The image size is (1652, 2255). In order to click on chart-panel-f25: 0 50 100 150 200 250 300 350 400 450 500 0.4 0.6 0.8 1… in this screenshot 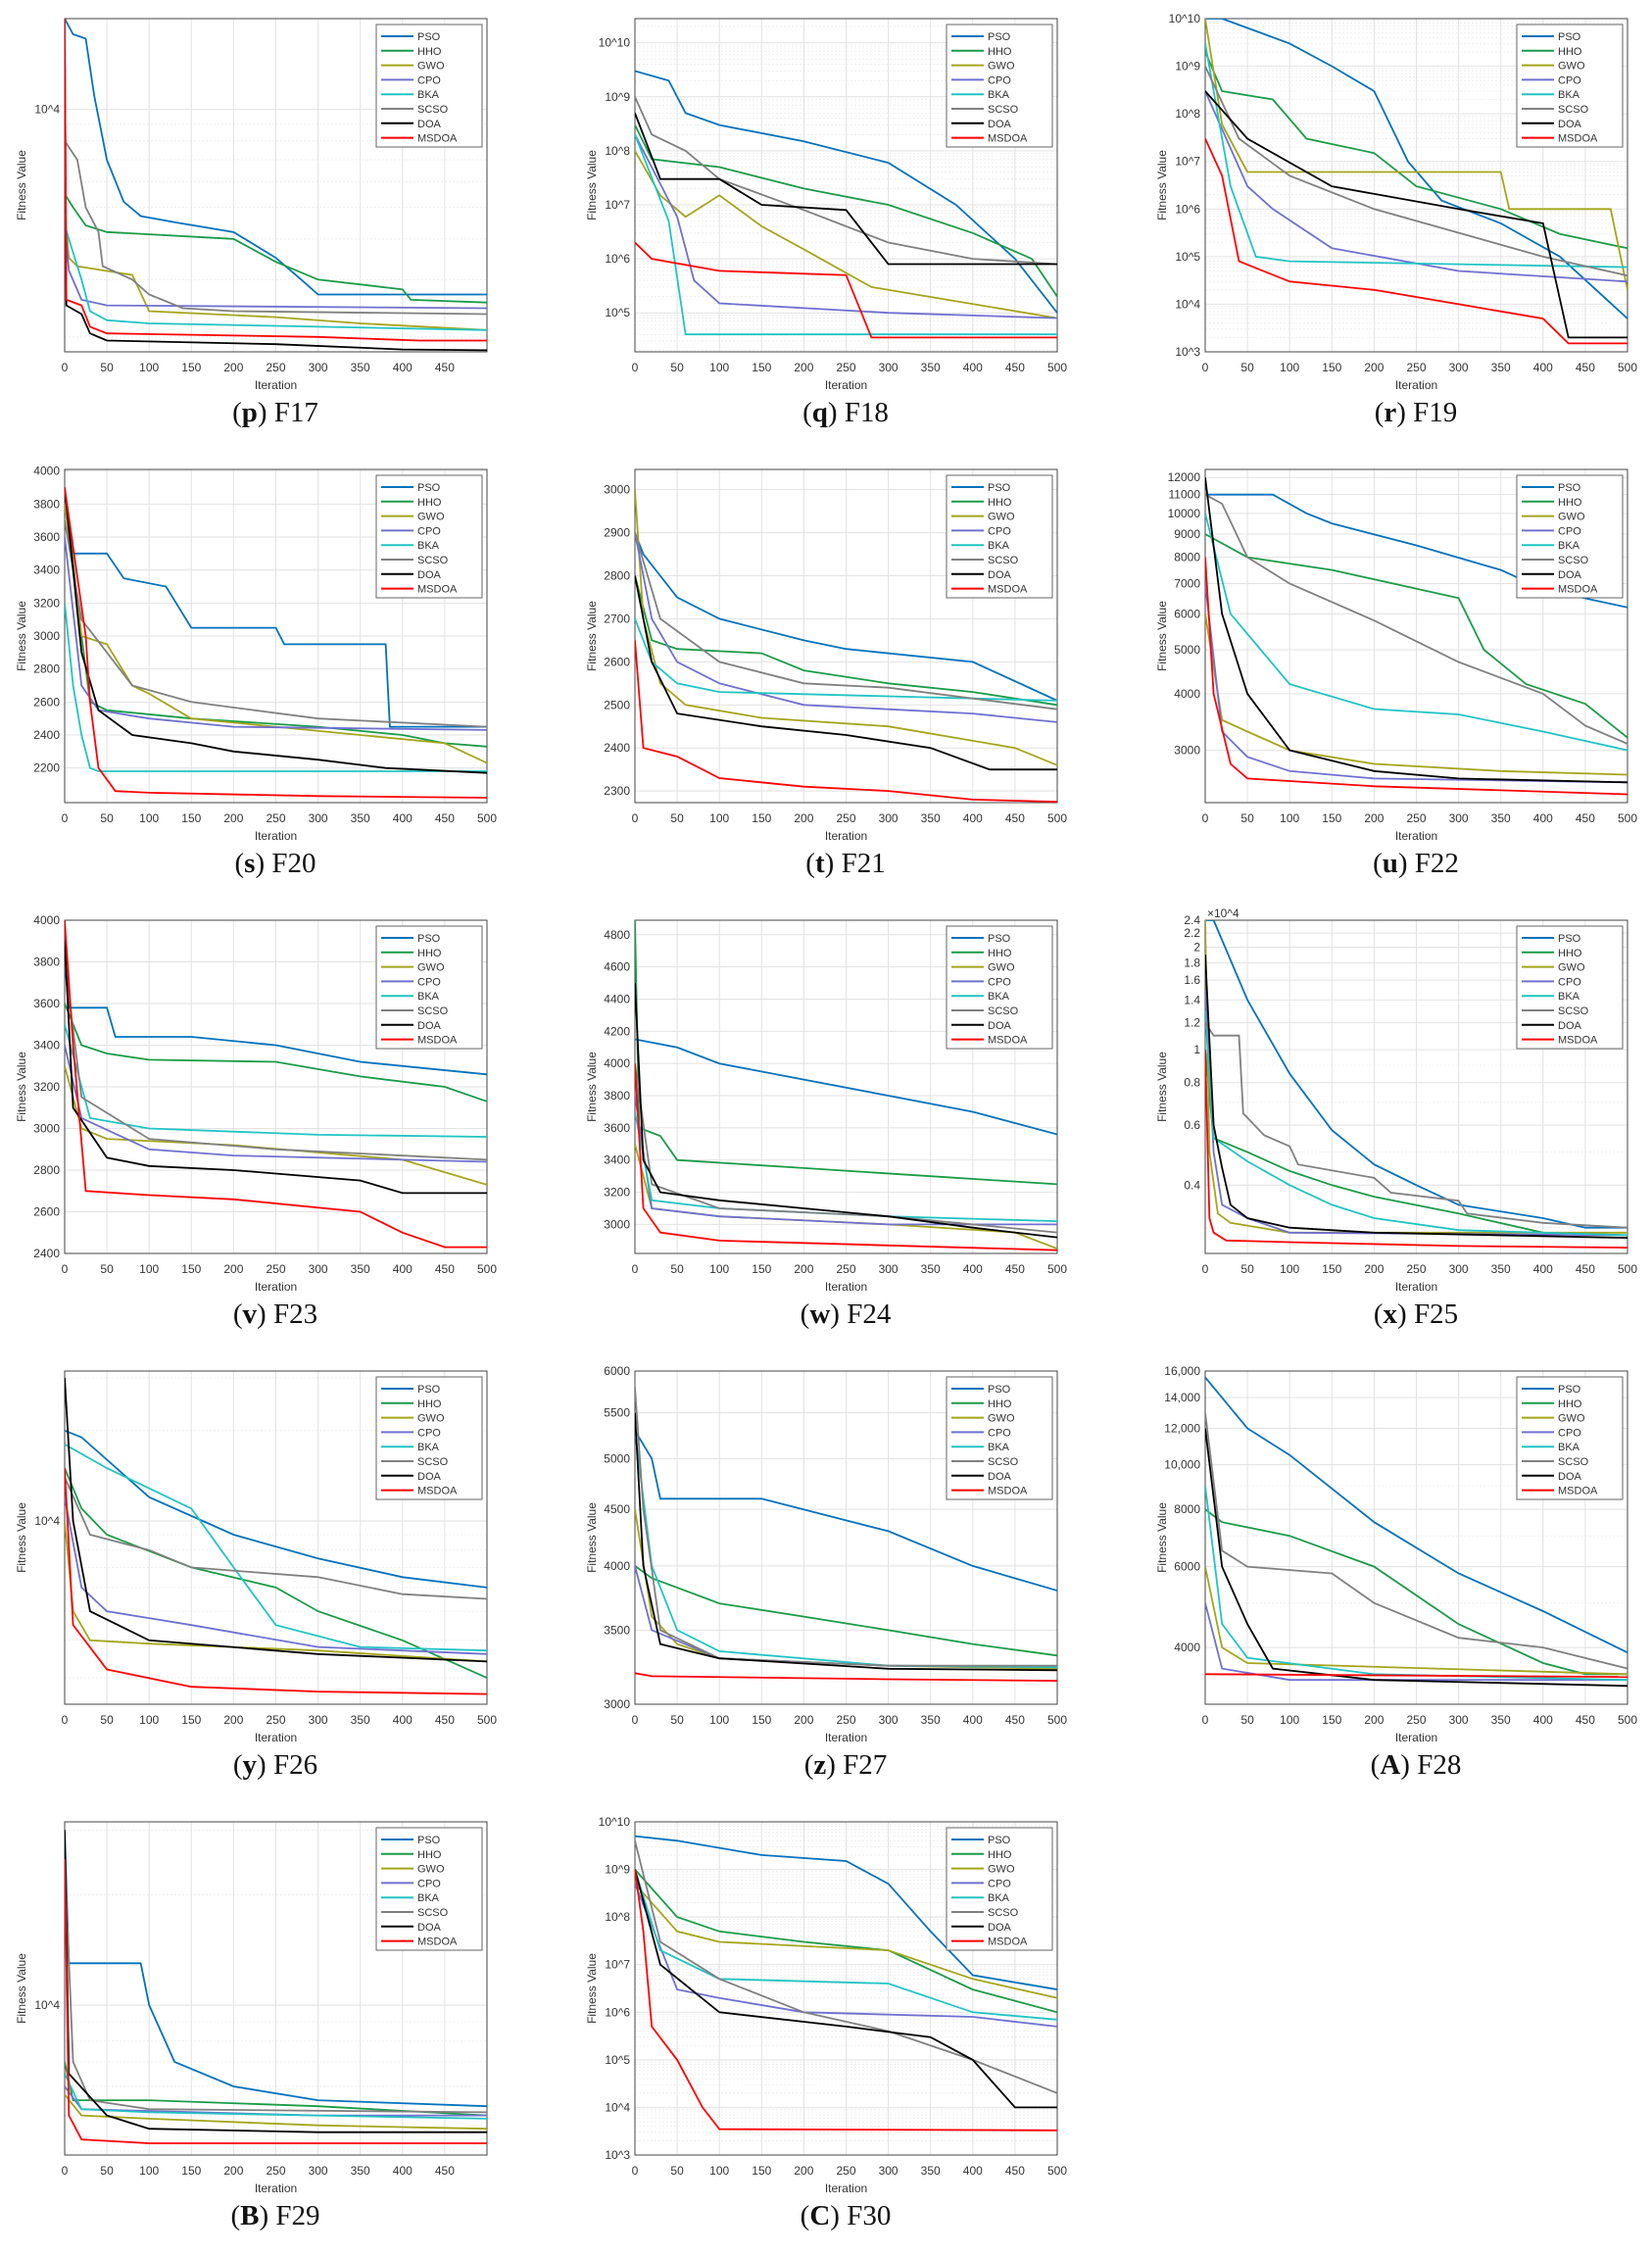, I will do `click(1396, 1127)`.